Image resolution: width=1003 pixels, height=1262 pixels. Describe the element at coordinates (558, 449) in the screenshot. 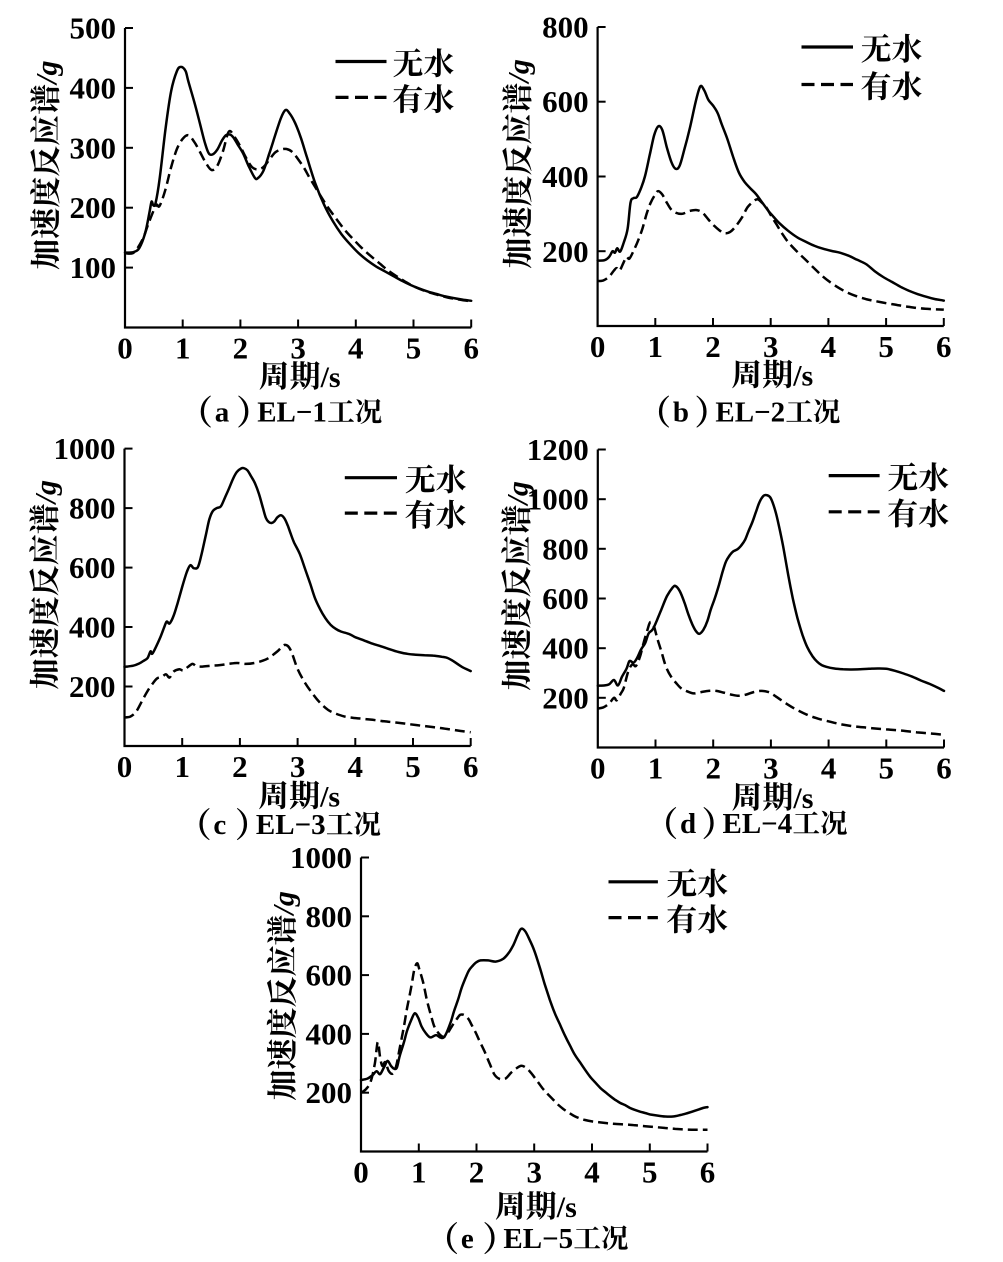

I see `svg-text: 1200` at that location.